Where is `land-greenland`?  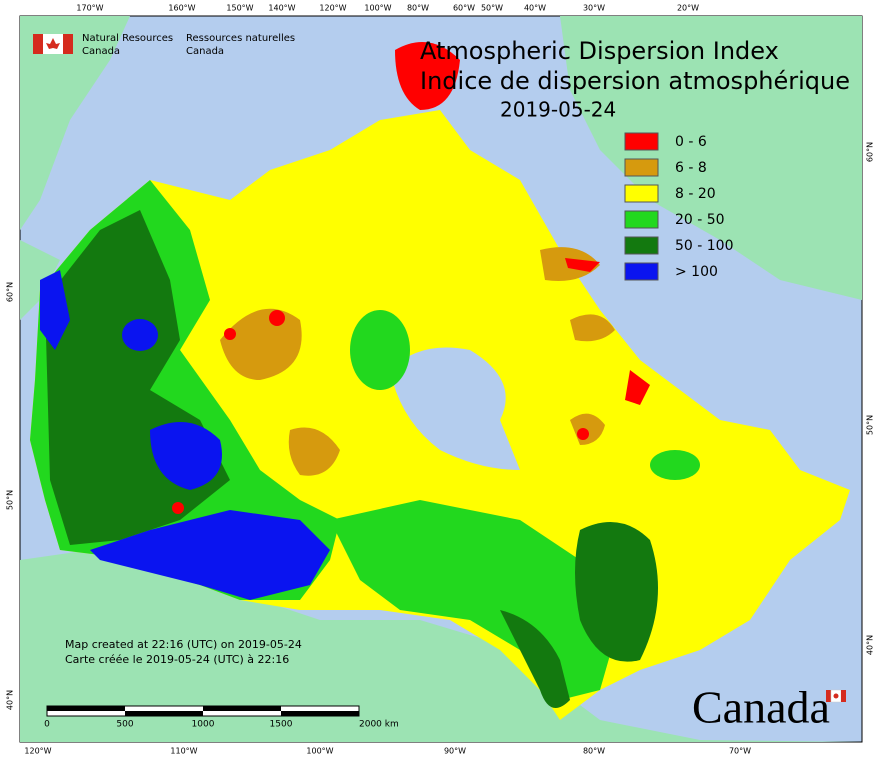
land-greenland is located at coordinates (711, 158).